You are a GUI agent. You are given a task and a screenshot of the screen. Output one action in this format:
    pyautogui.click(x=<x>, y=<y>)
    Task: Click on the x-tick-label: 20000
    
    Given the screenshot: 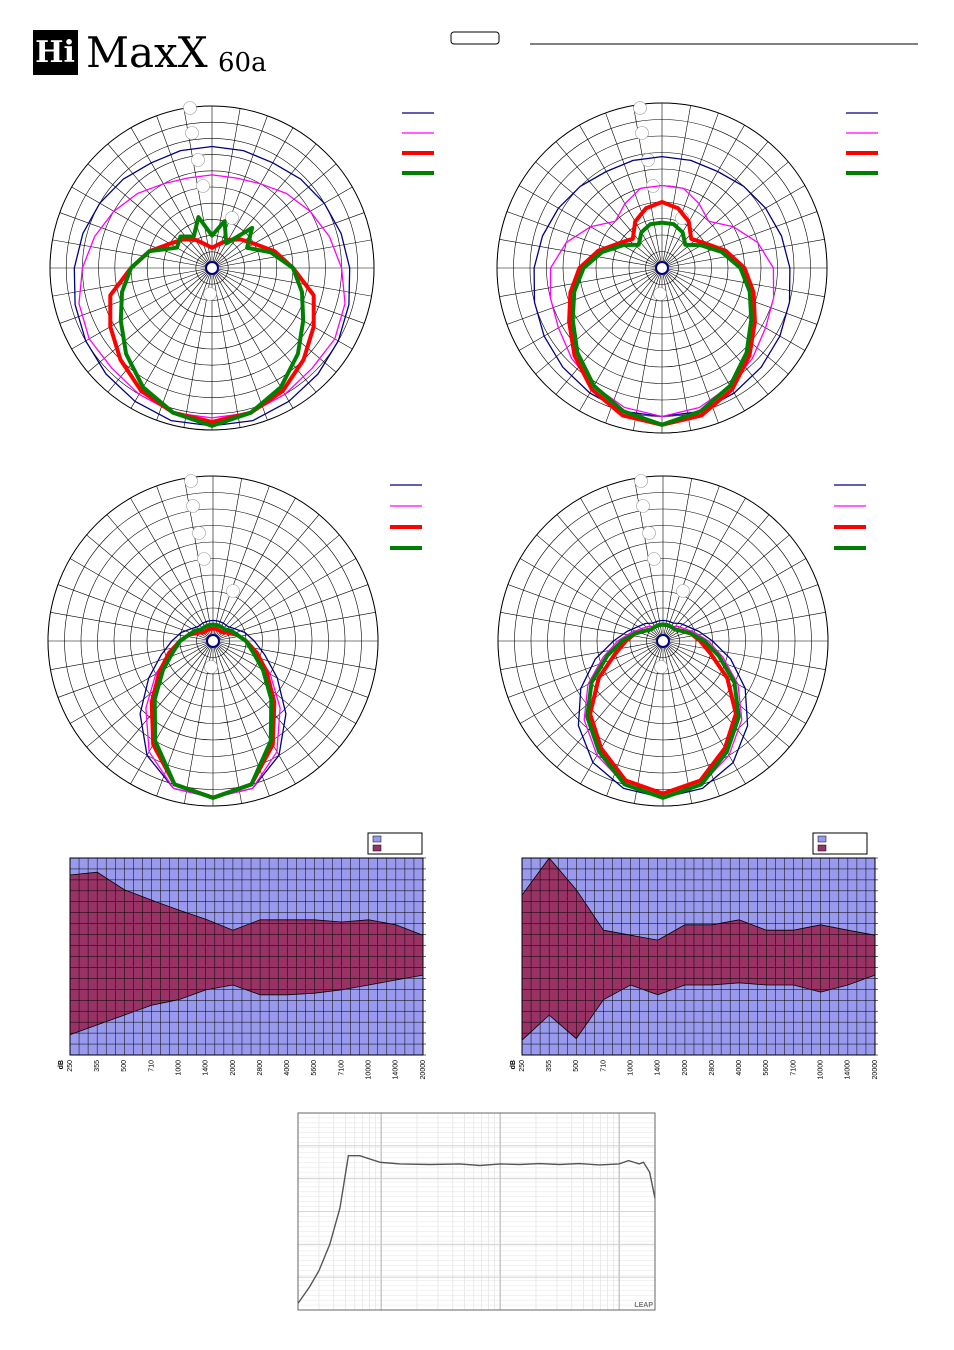 What is the action you would take?
    pyautogui.click(x=875, y=1070)
    